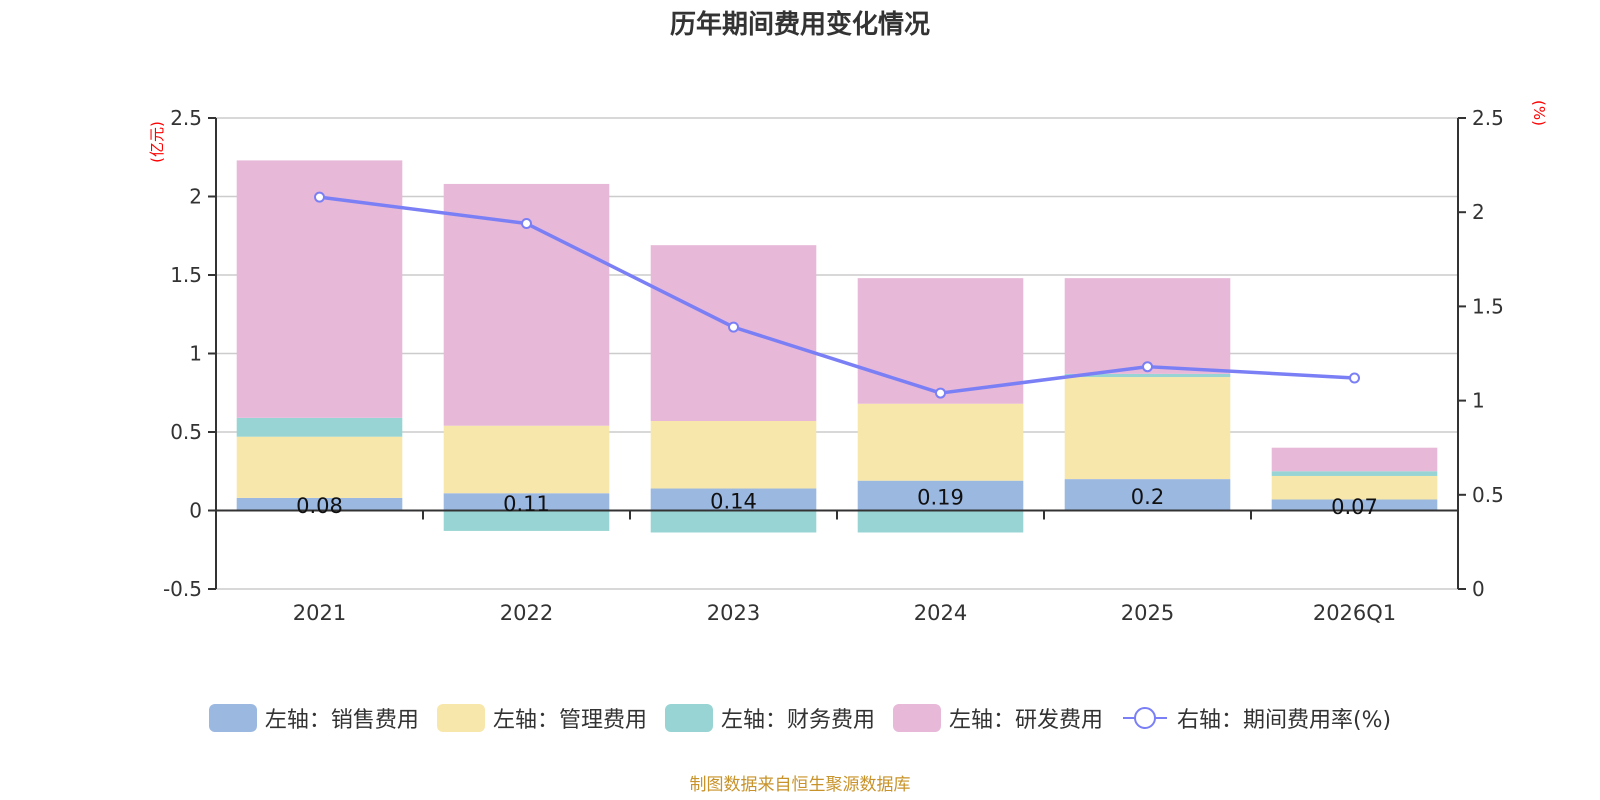 The width and height of the screenshot is (1600, 800). What do you see at coordinates (341, 720) in the screenshot?
I see `legend-label-sales: 左轴：销售费用` at bounding box center [341, 720].